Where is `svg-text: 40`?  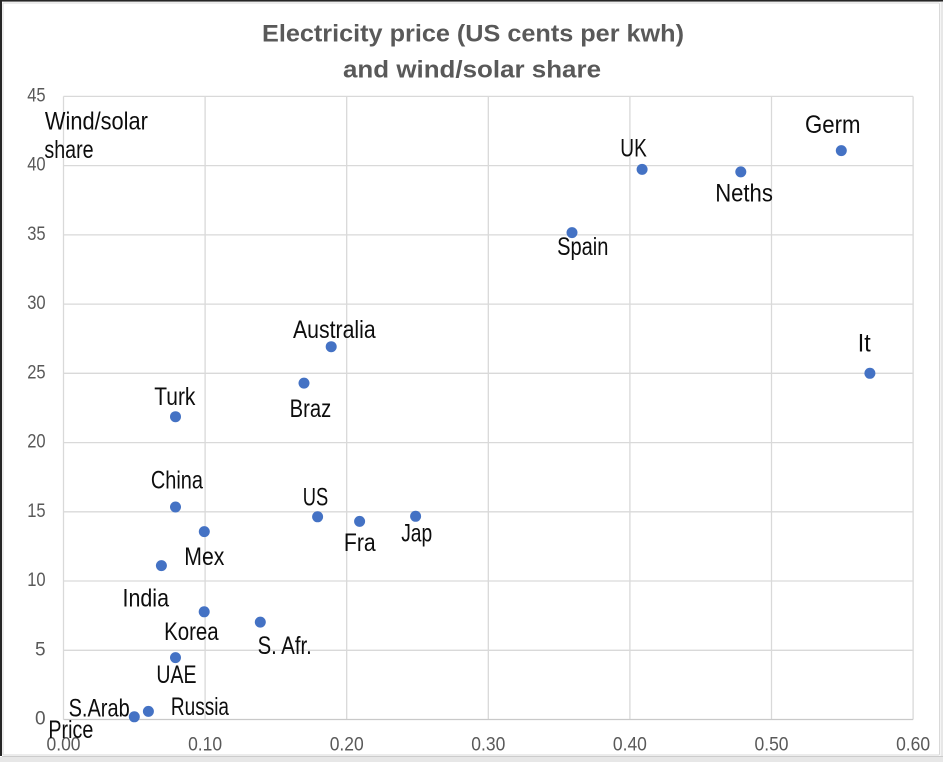 svg-text: 40 is located at coordinates (36, 165).